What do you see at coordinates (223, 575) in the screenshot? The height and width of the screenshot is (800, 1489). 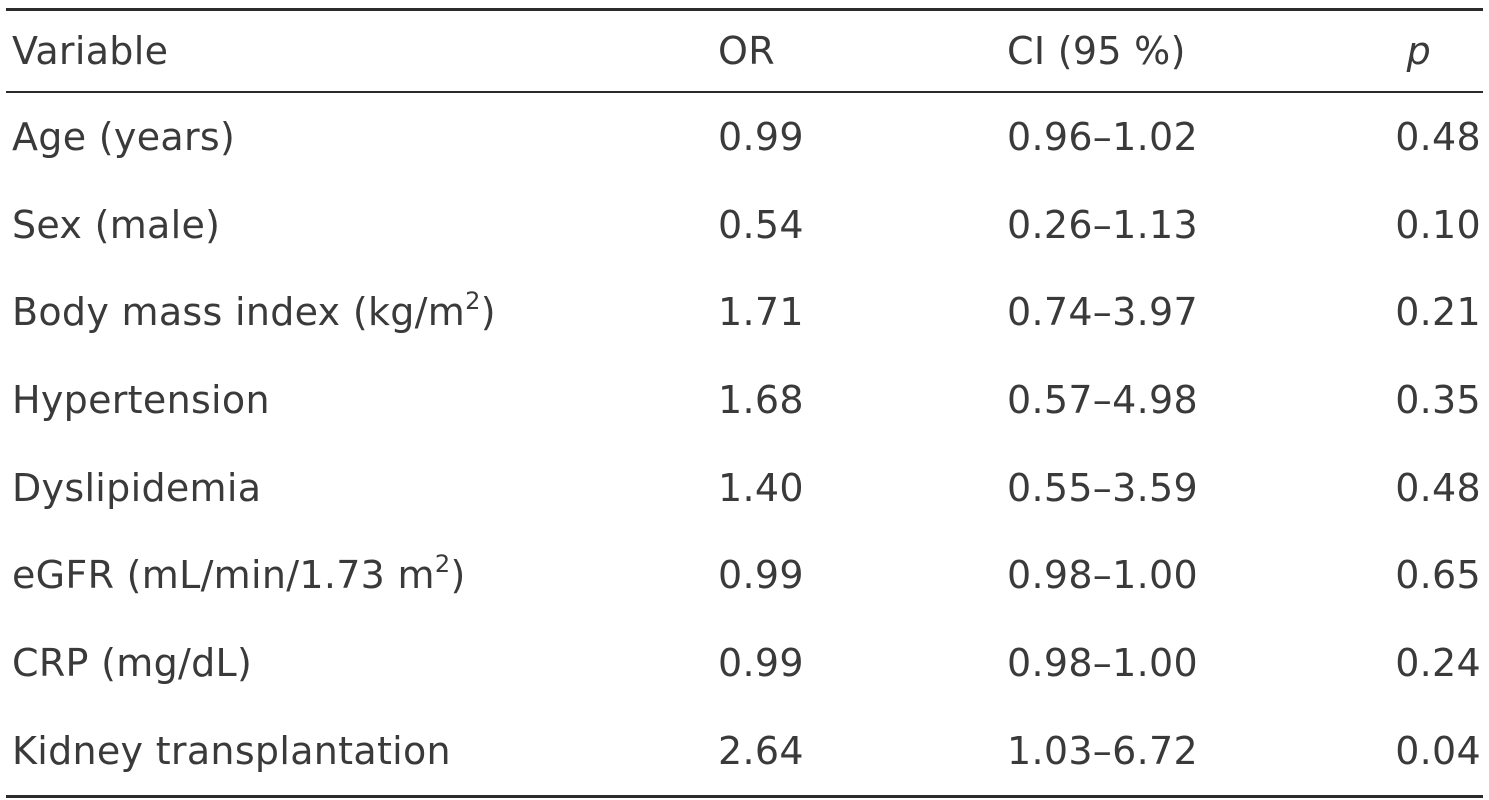 I see `variable-label: eGFR (mL/min/1.73 m` at bounding box center [223, 575].